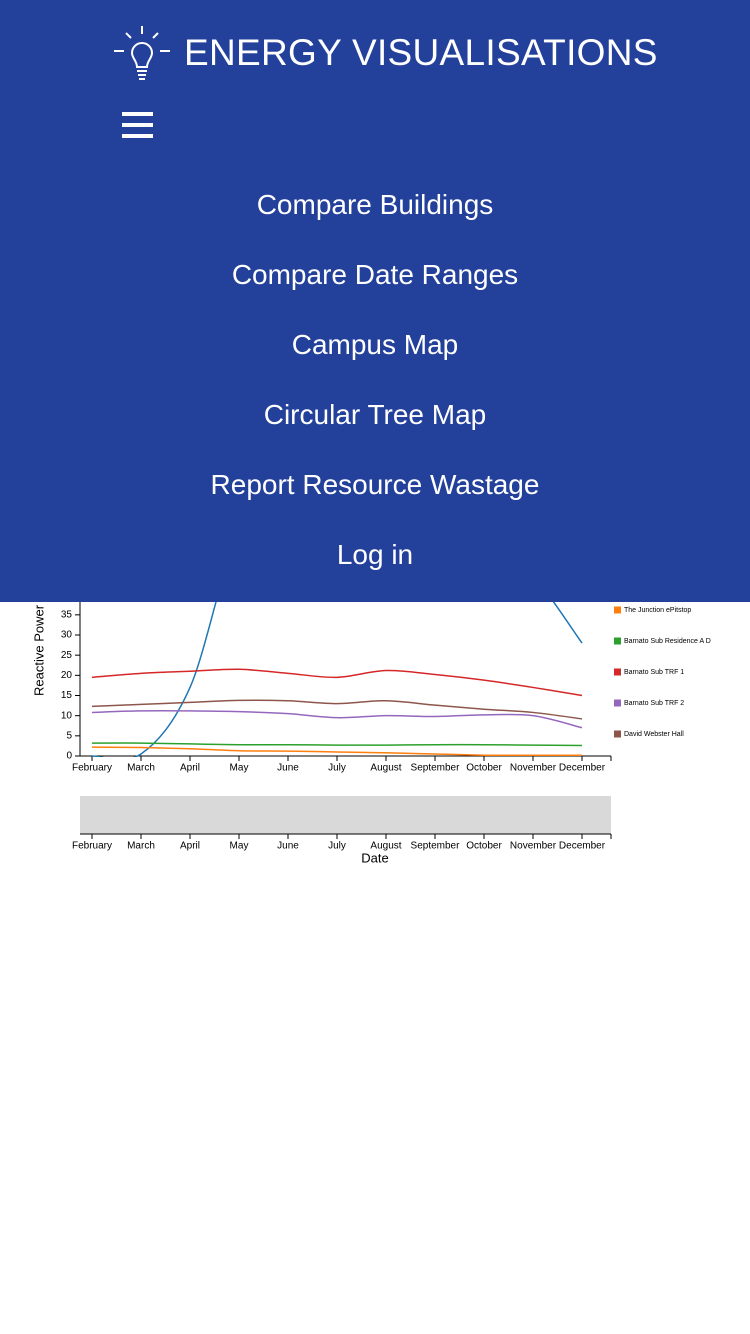  What do you see at coordinates (654, 734) in the screenshot?
I see `legend-text: David Webster Hall` at bounding box center [654, 734].